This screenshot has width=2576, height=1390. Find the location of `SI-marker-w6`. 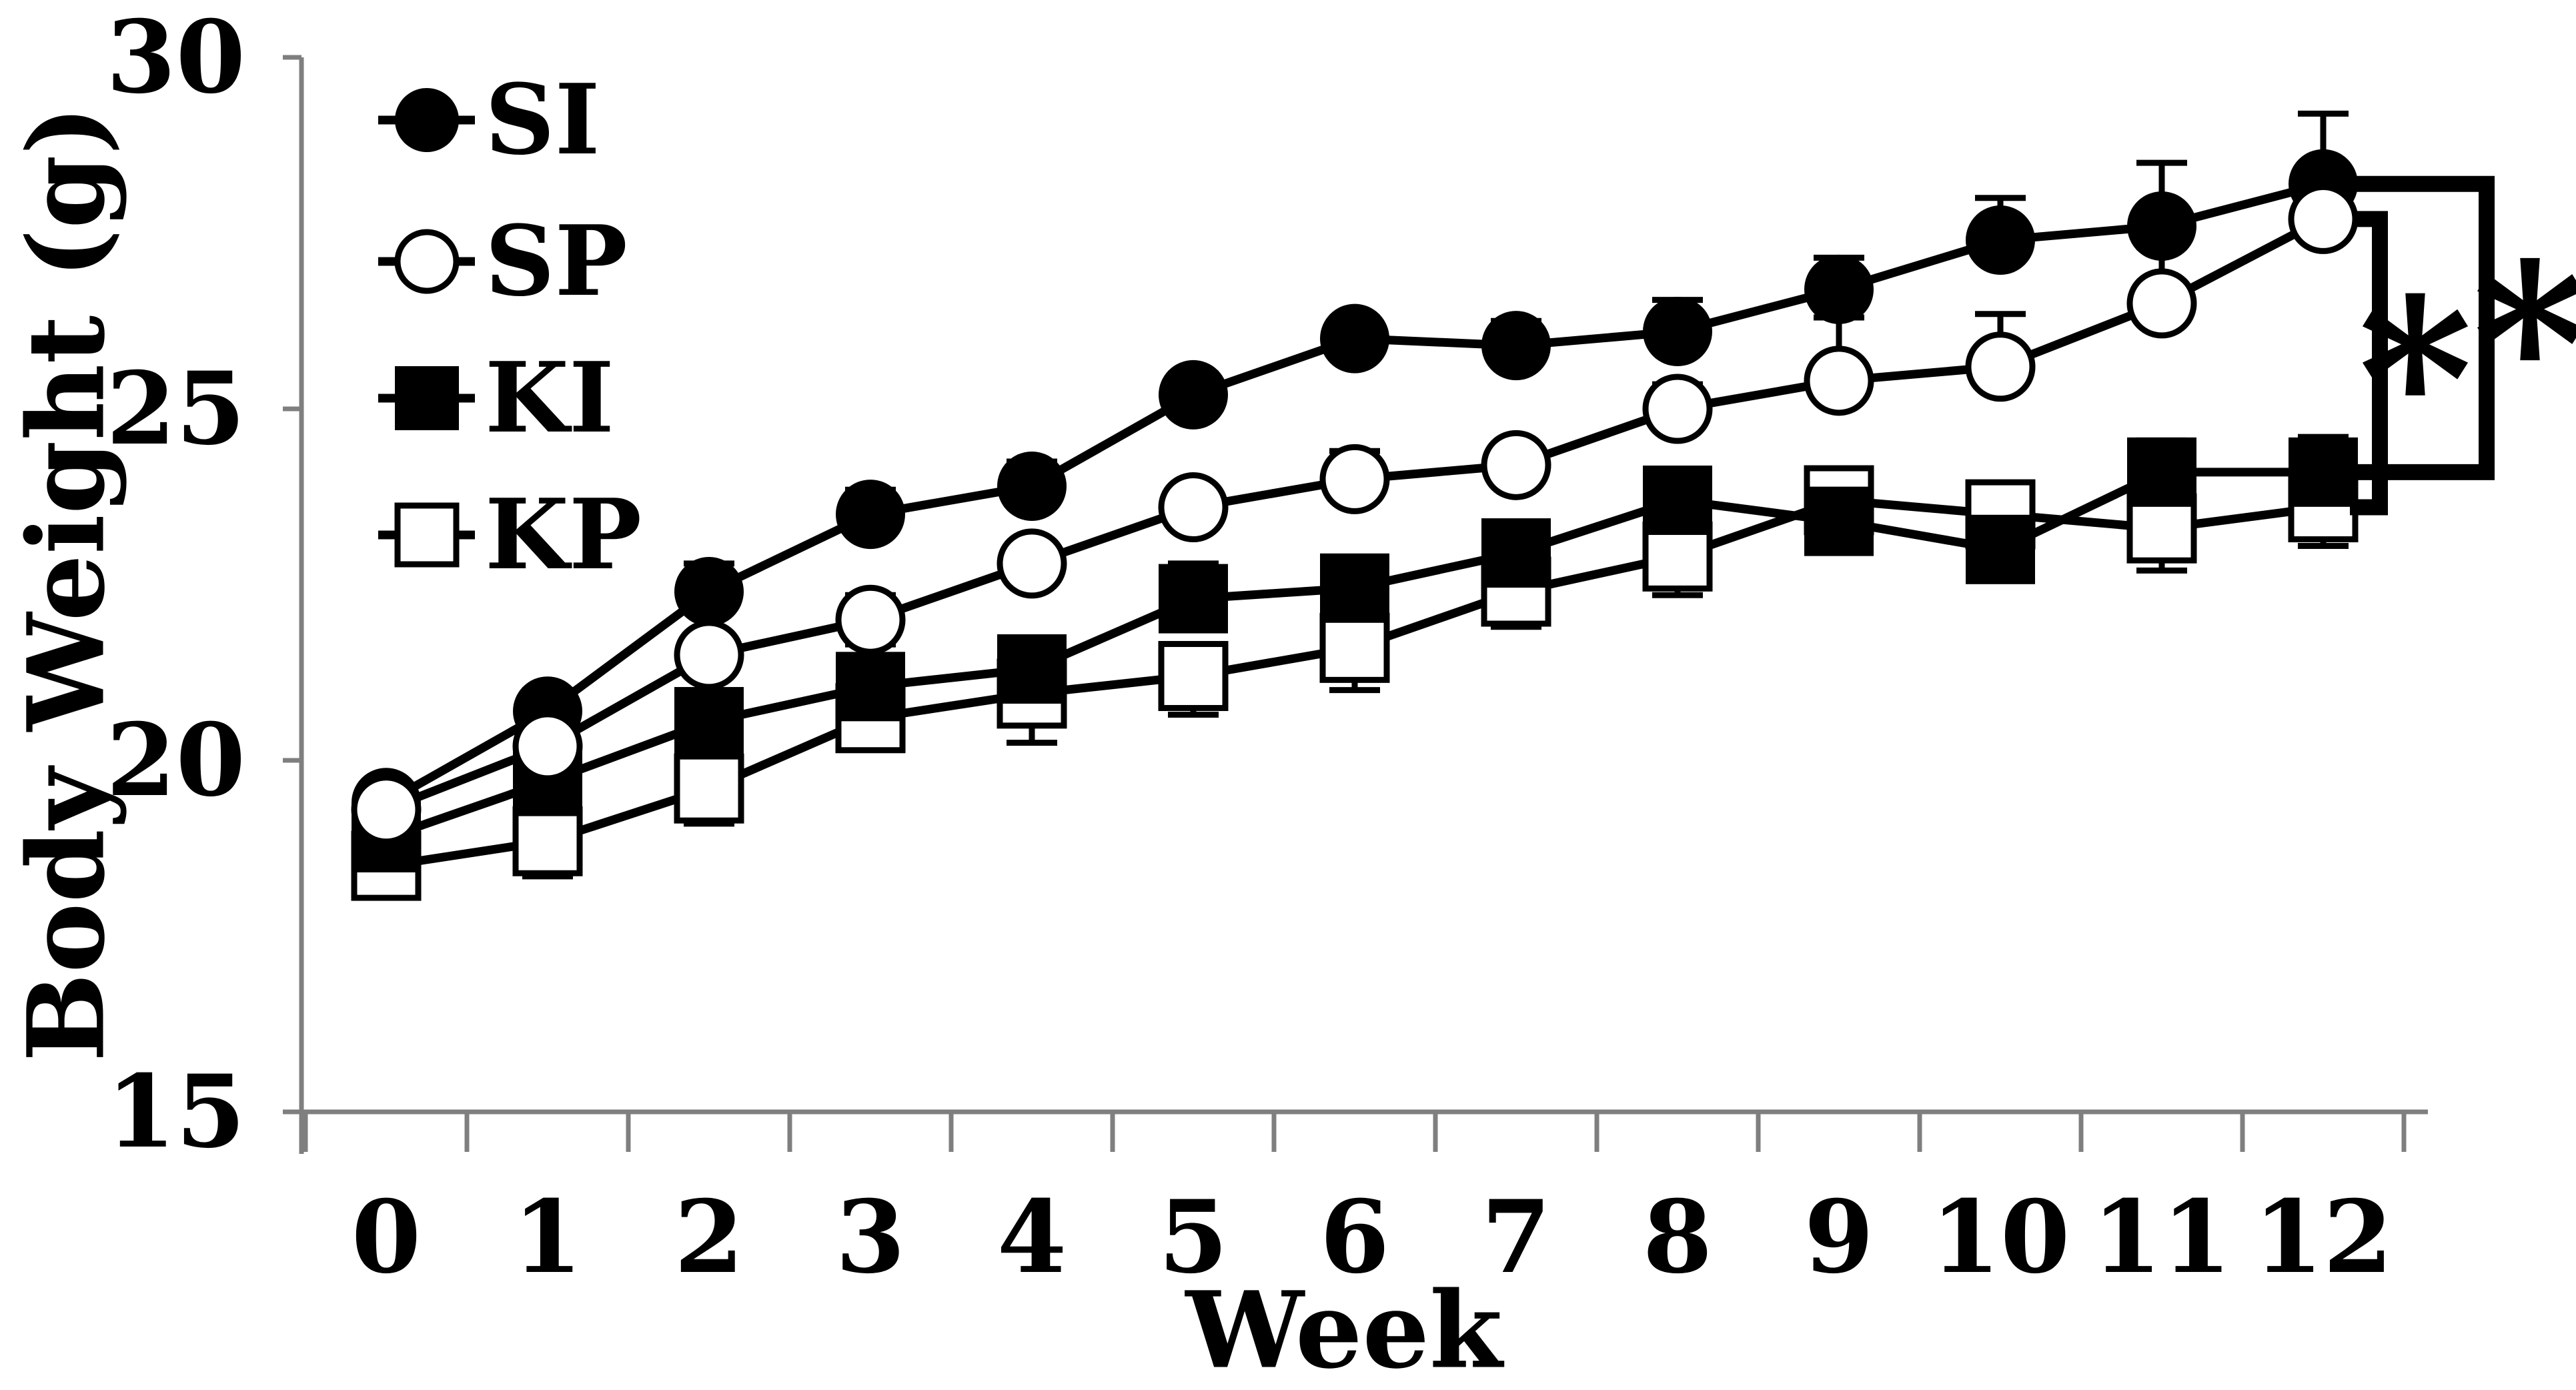

SI-marker-w6 is located at coordinates (1355, 338).